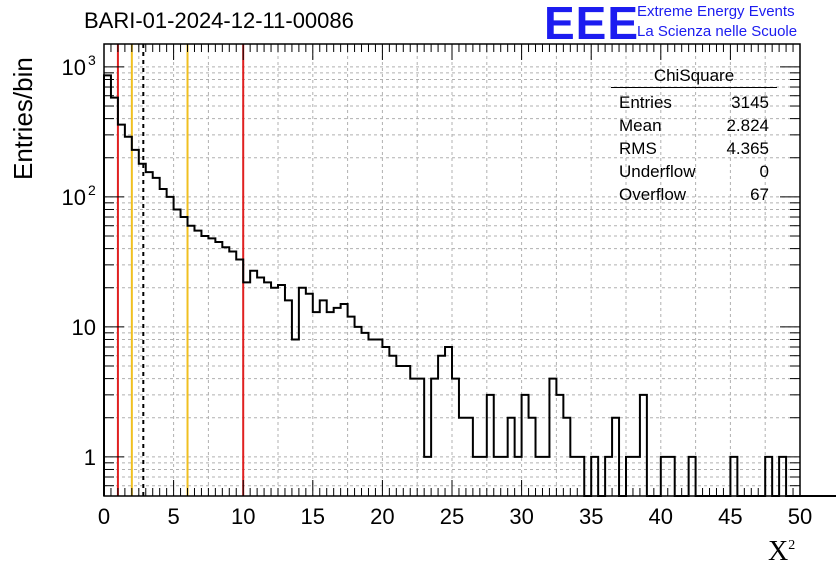 The width and height of the screenshot is (836, 572). What do you see at coordinates (313, 516) in the screenshot?
I see `x-tick-label: 15` at bounding box center [313, 516].